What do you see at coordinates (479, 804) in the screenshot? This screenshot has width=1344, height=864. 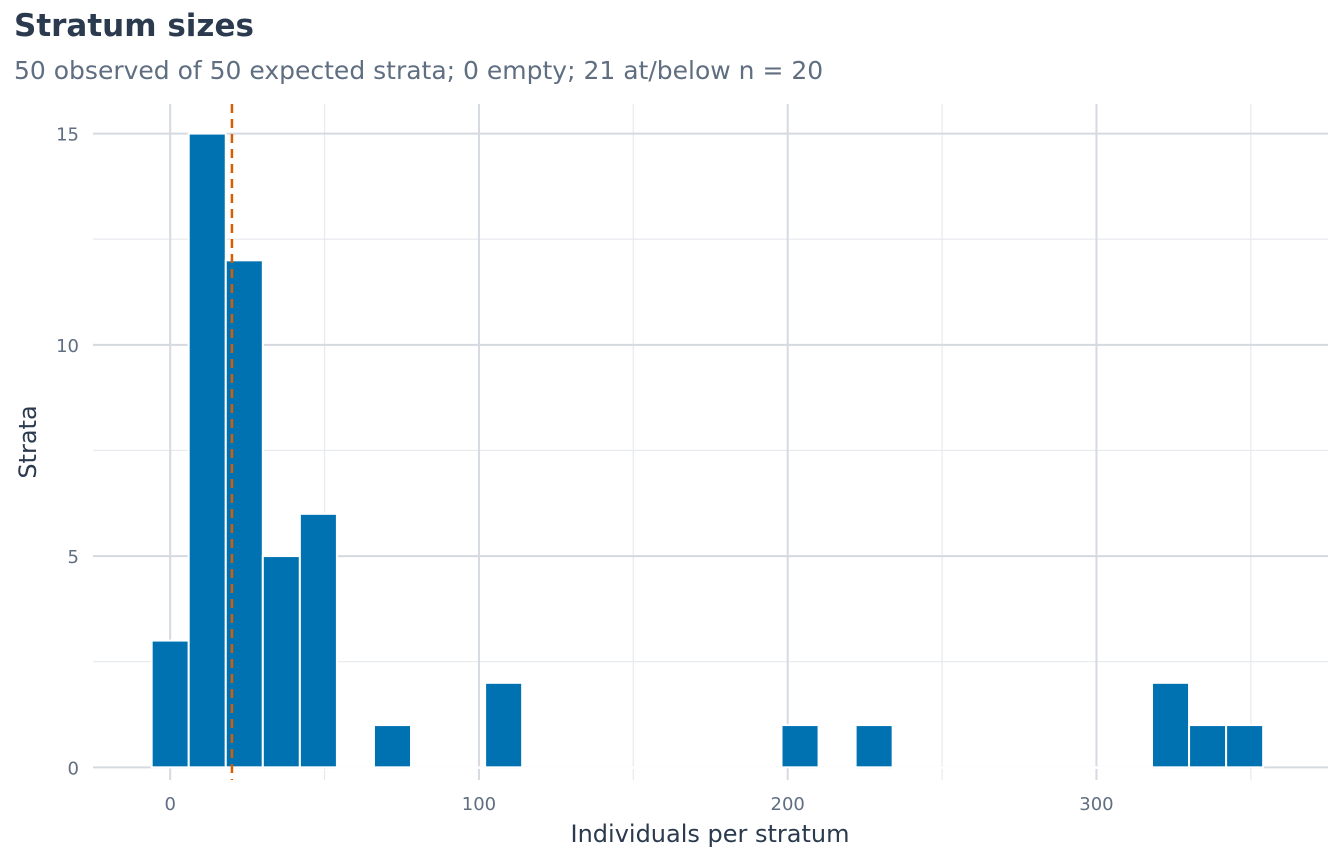 I see `x-tick-label: 100` at bounding box center [479, 804].